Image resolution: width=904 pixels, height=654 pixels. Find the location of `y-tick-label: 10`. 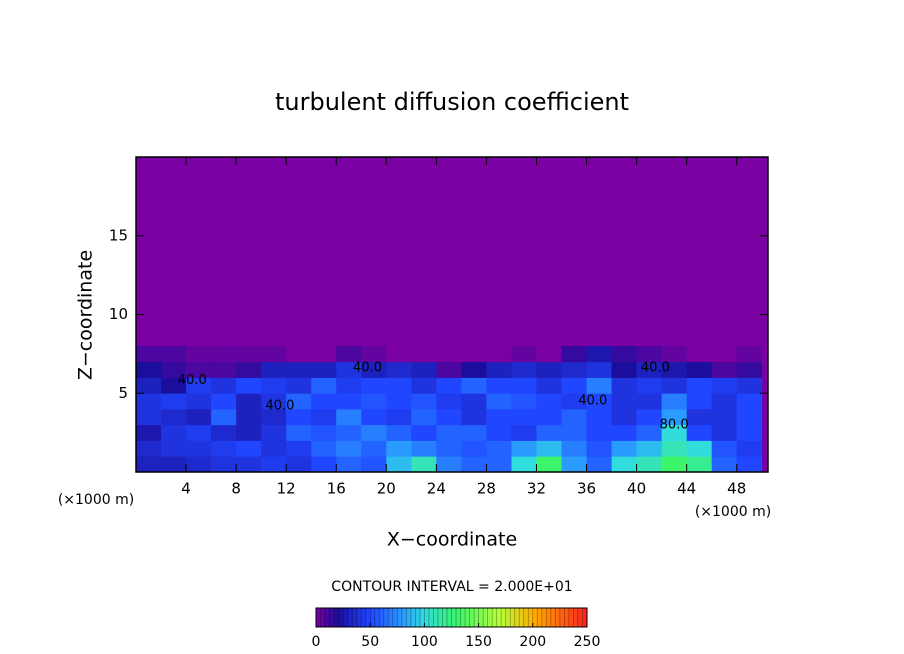

y-tick-label: 10 is located at coordinates (118, 314).